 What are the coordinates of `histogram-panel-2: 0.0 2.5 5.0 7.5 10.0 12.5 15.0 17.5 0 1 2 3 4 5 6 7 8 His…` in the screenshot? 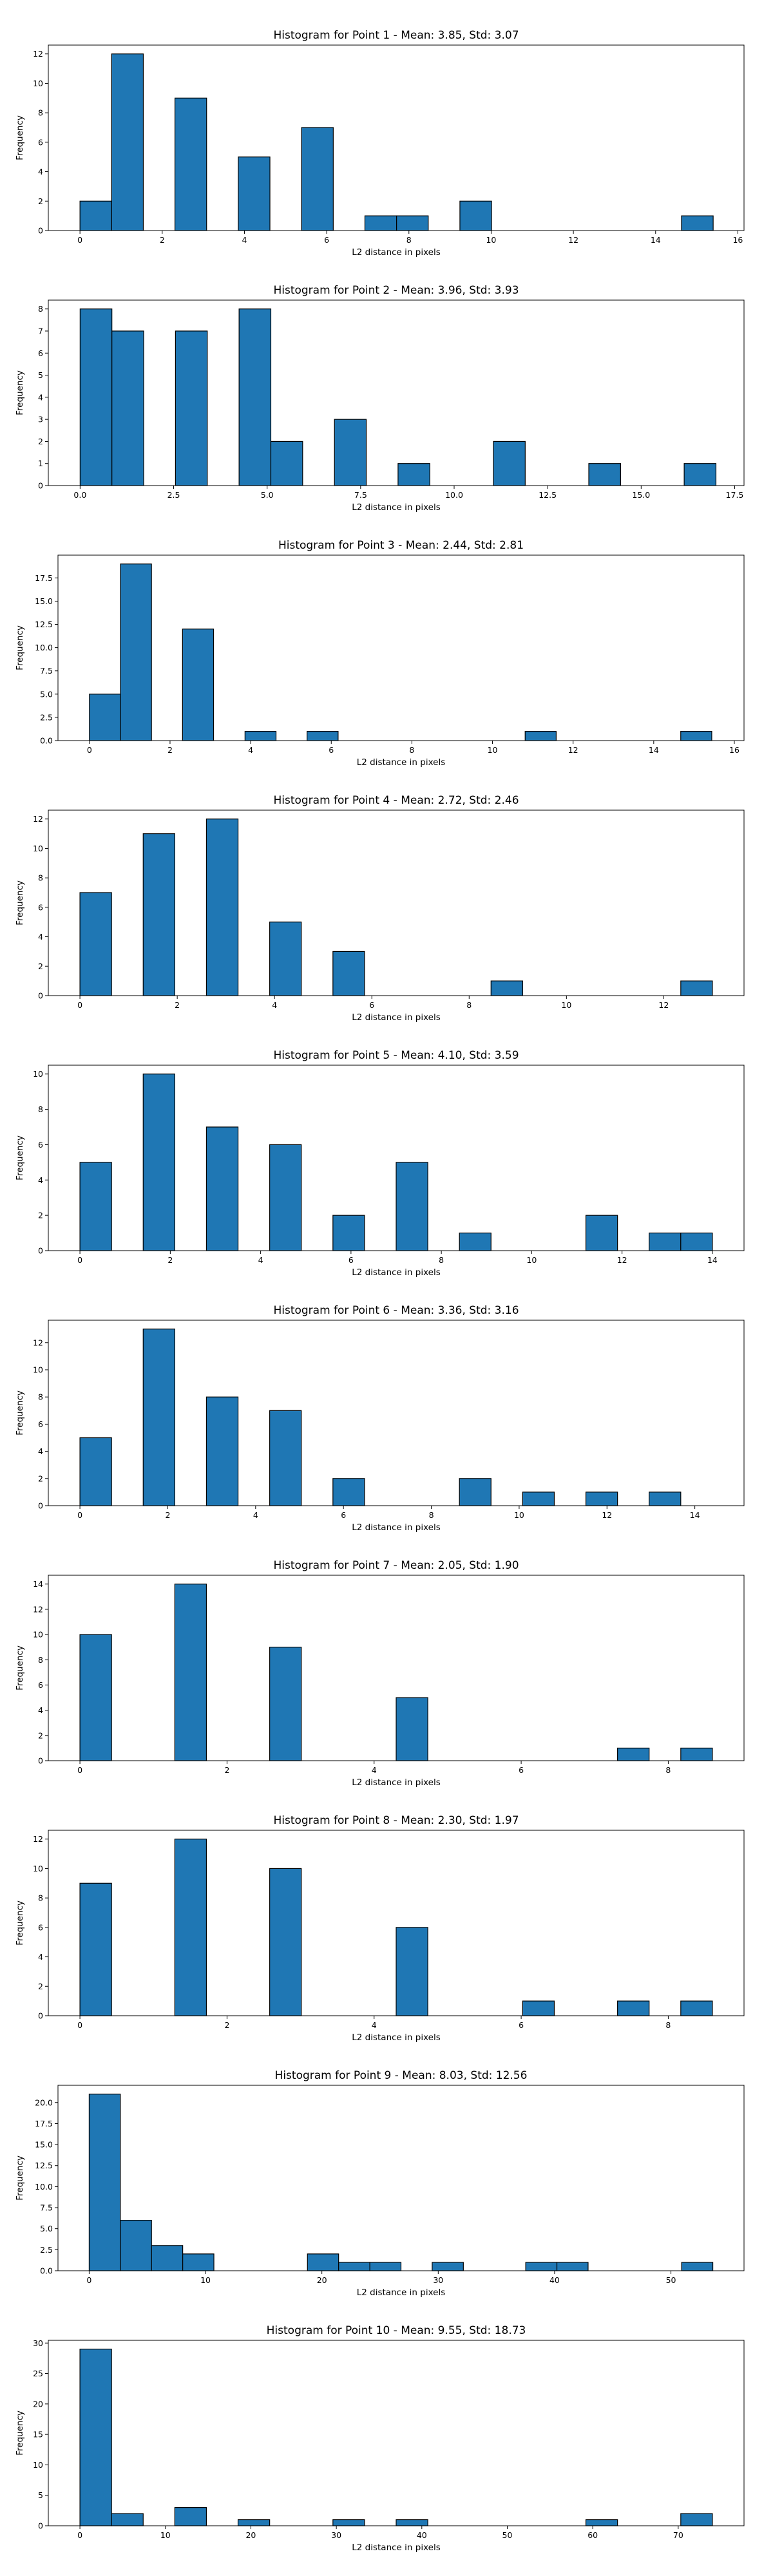 It's located at (380, 399).